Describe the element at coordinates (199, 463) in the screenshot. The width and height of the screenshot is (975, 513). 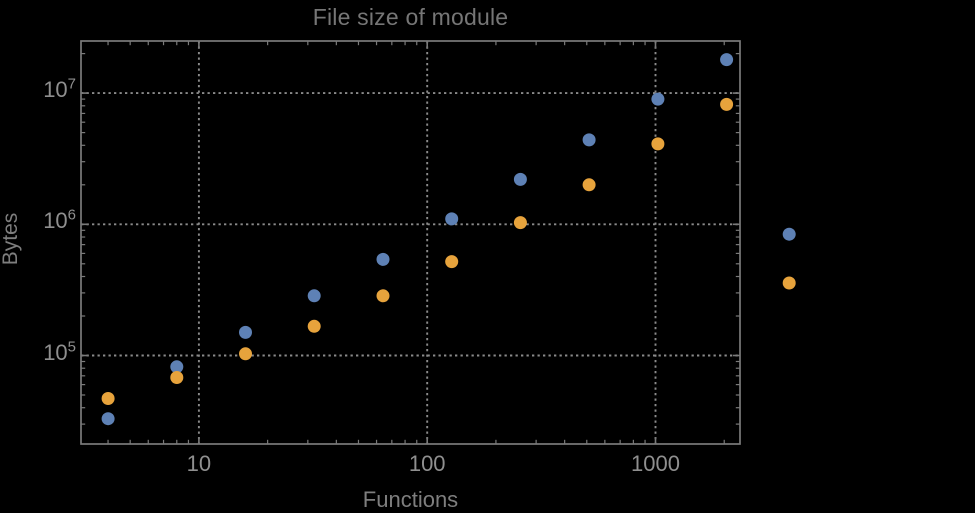
I see `x-tick-label: 10` at that location.